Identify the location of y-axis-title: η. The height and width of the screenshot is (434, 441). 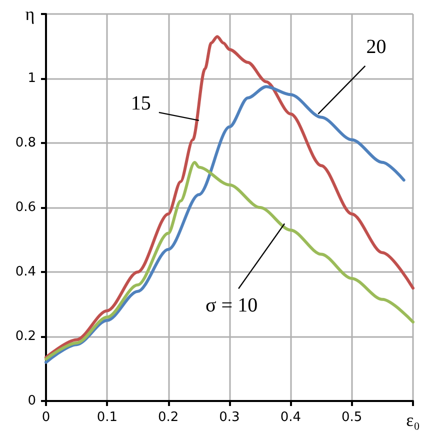
(30, 14).